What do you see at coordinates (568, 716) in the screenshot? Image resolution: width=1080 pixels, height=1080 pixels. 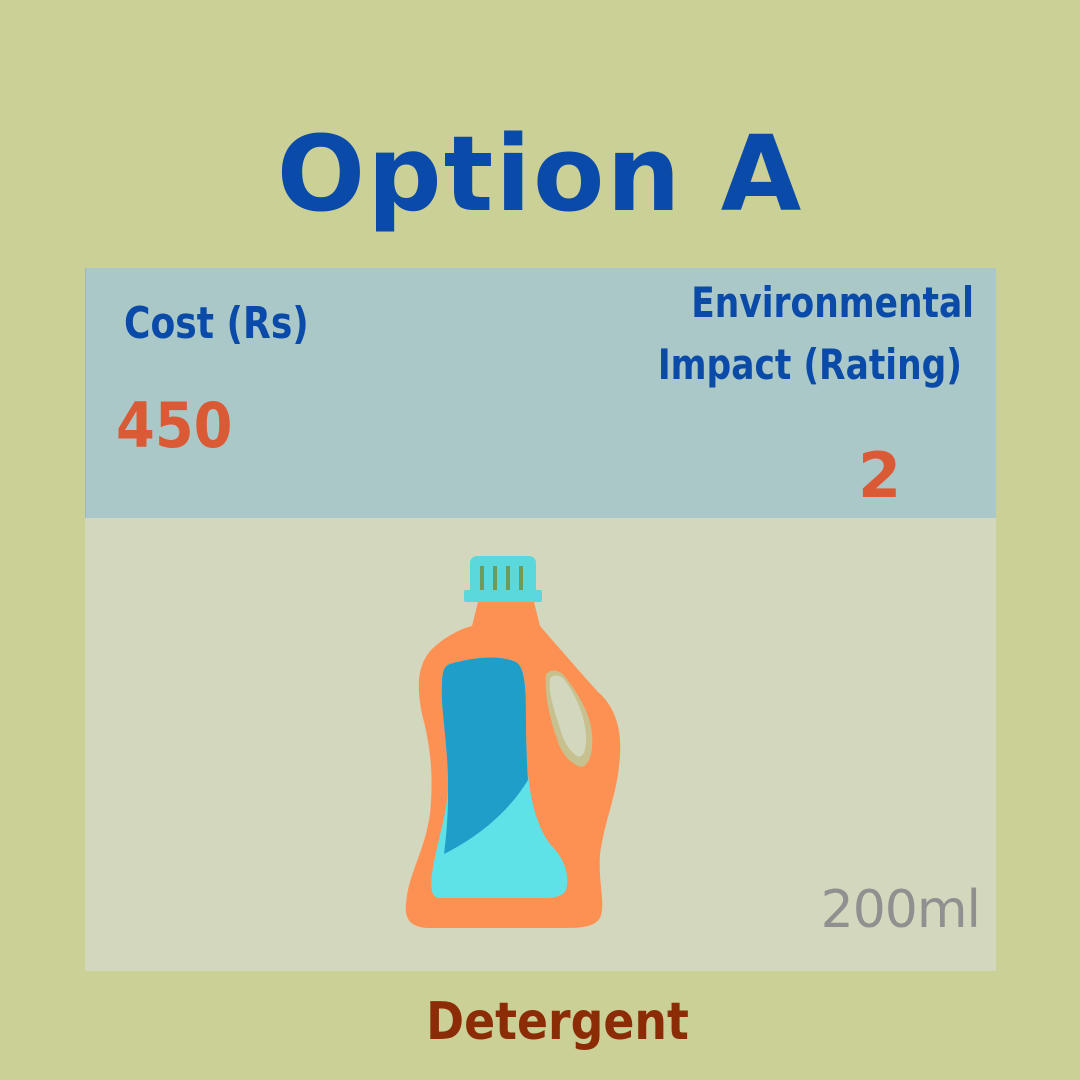 I see `bottle-handle-hole-inner` at bounding box center [568, 716].